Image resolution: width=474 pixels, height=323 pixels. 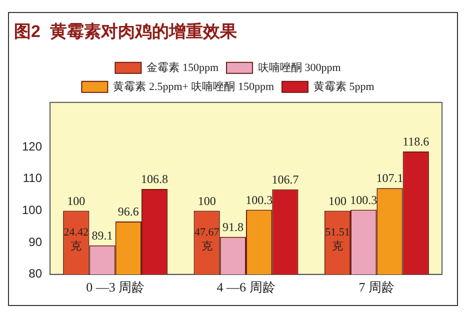 I want to click on legend-label: 呋喃唑酮 300ppm, so click(x=300, y=67).